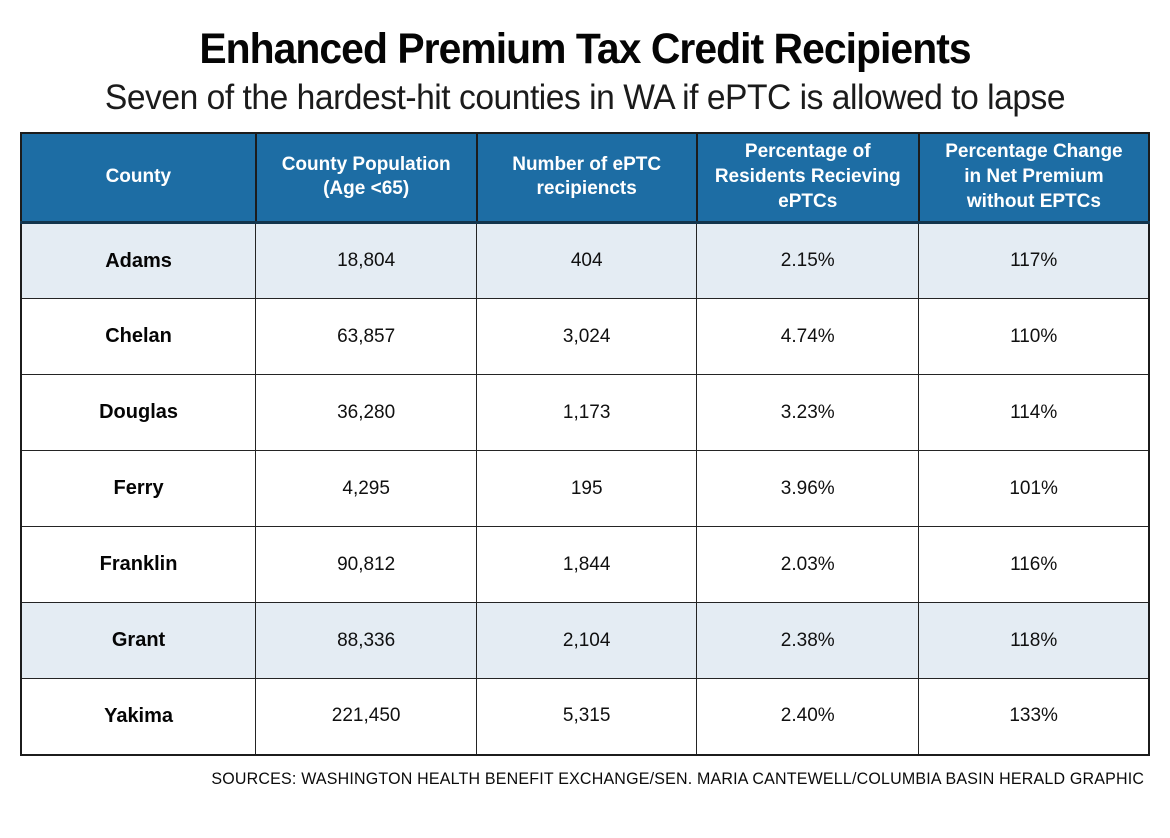  What do you see at coordinates (138, 565) in the screenshot?
I see `cell-county: Franklin` at bounding box center [138, 565].